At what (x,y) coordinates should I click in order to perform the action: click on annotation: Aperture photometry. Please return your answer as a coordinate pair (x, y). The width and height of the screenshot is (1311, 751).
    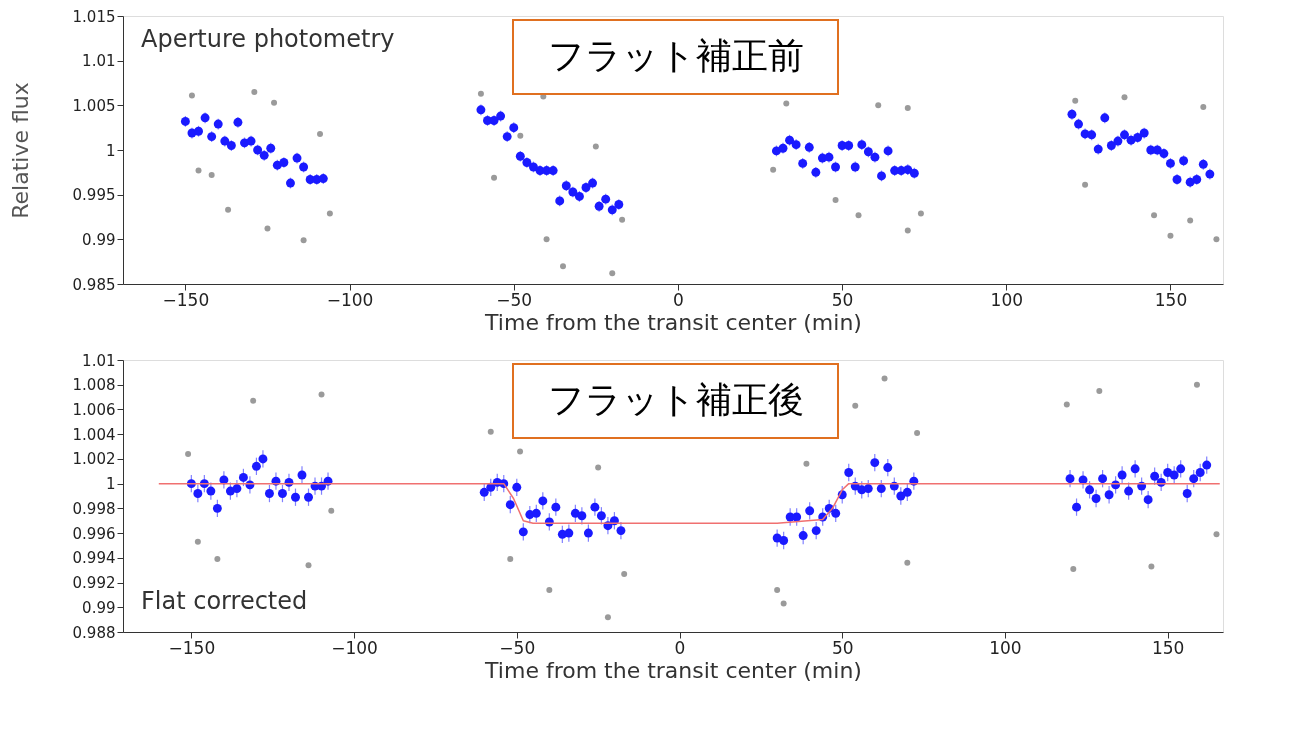
    Looking at the image, I should click on (268, 39).